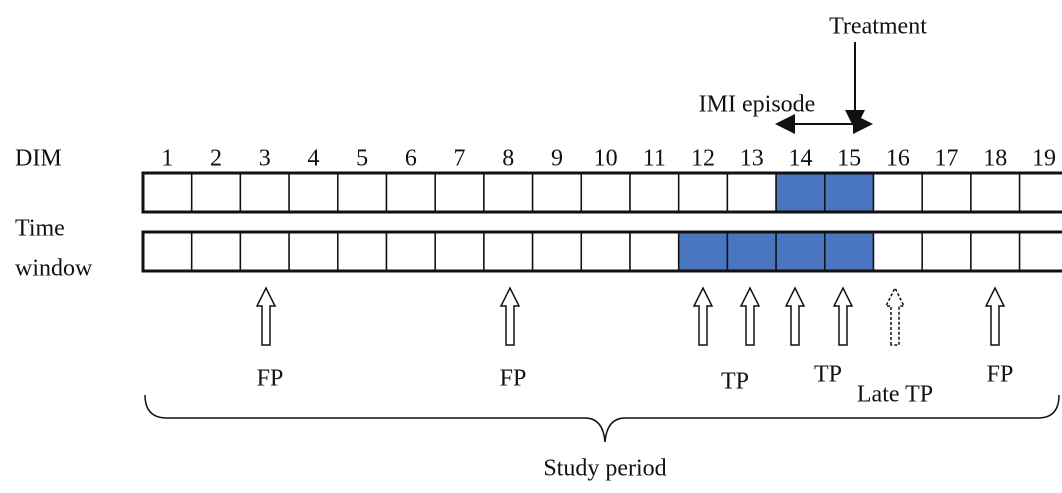  I want to click on day-number: 4, so click(313, 159).